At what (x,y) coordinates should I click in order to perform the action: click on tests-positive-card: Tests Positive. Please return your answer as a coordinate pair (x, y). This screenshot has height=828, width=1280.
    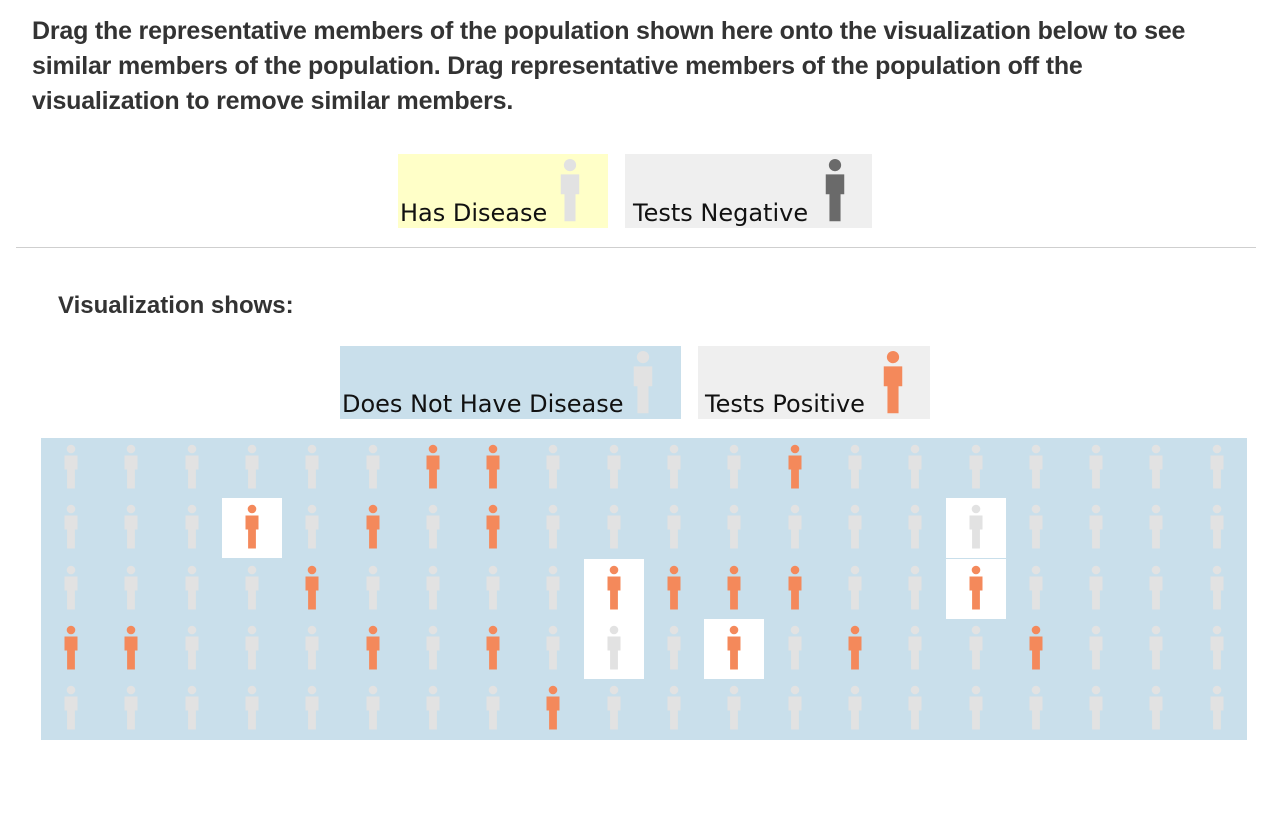
    Looking at the image, I should click on (814, 382).